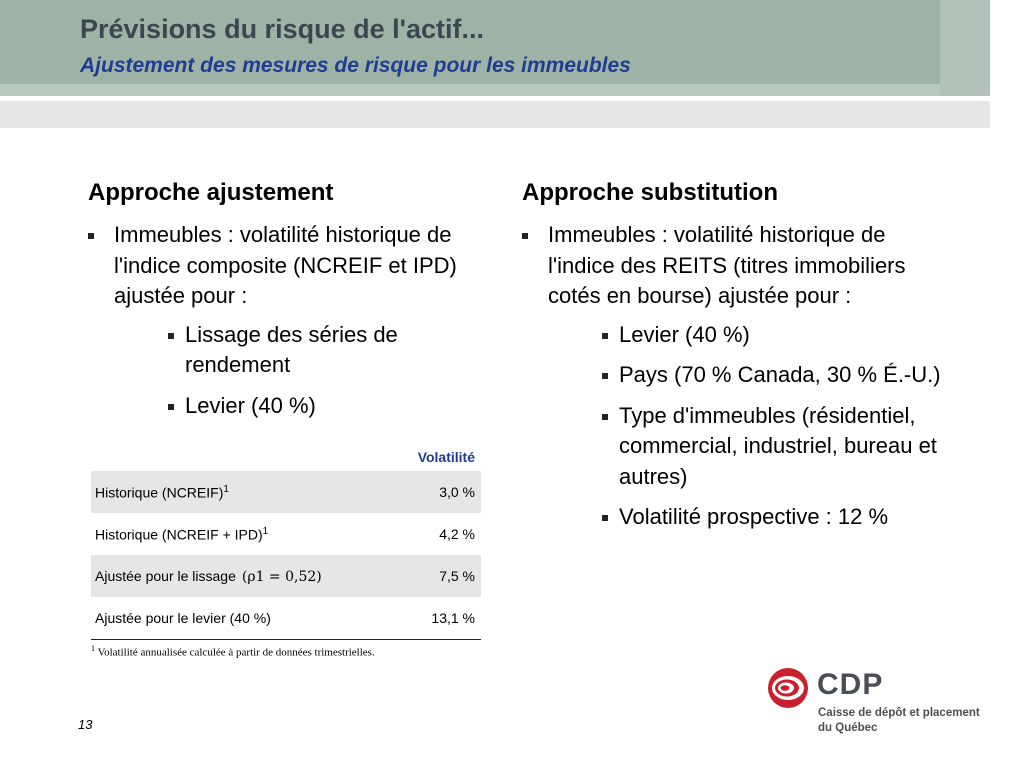  I want to click on logo-wordmark: CDP, so click(850, 684).